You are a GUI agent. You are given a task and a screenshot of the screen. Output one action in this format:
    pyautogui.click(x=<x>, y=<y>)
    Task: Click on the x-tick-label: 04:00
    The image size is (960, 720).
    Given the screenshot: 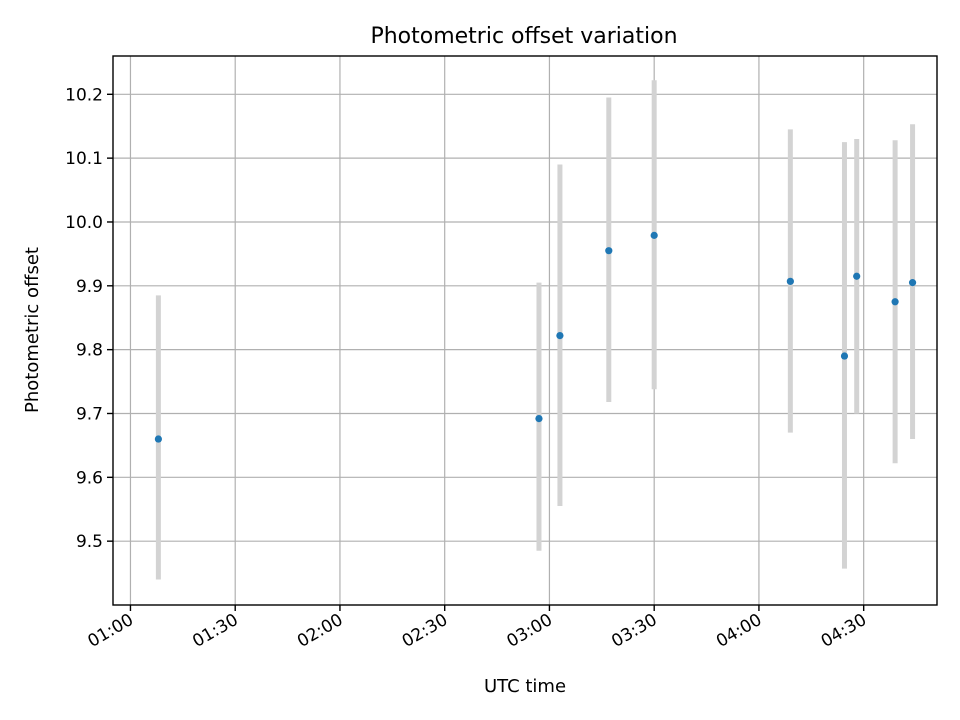 What is the action you would take?
    pyautogui.click(x=739, y=631)
    